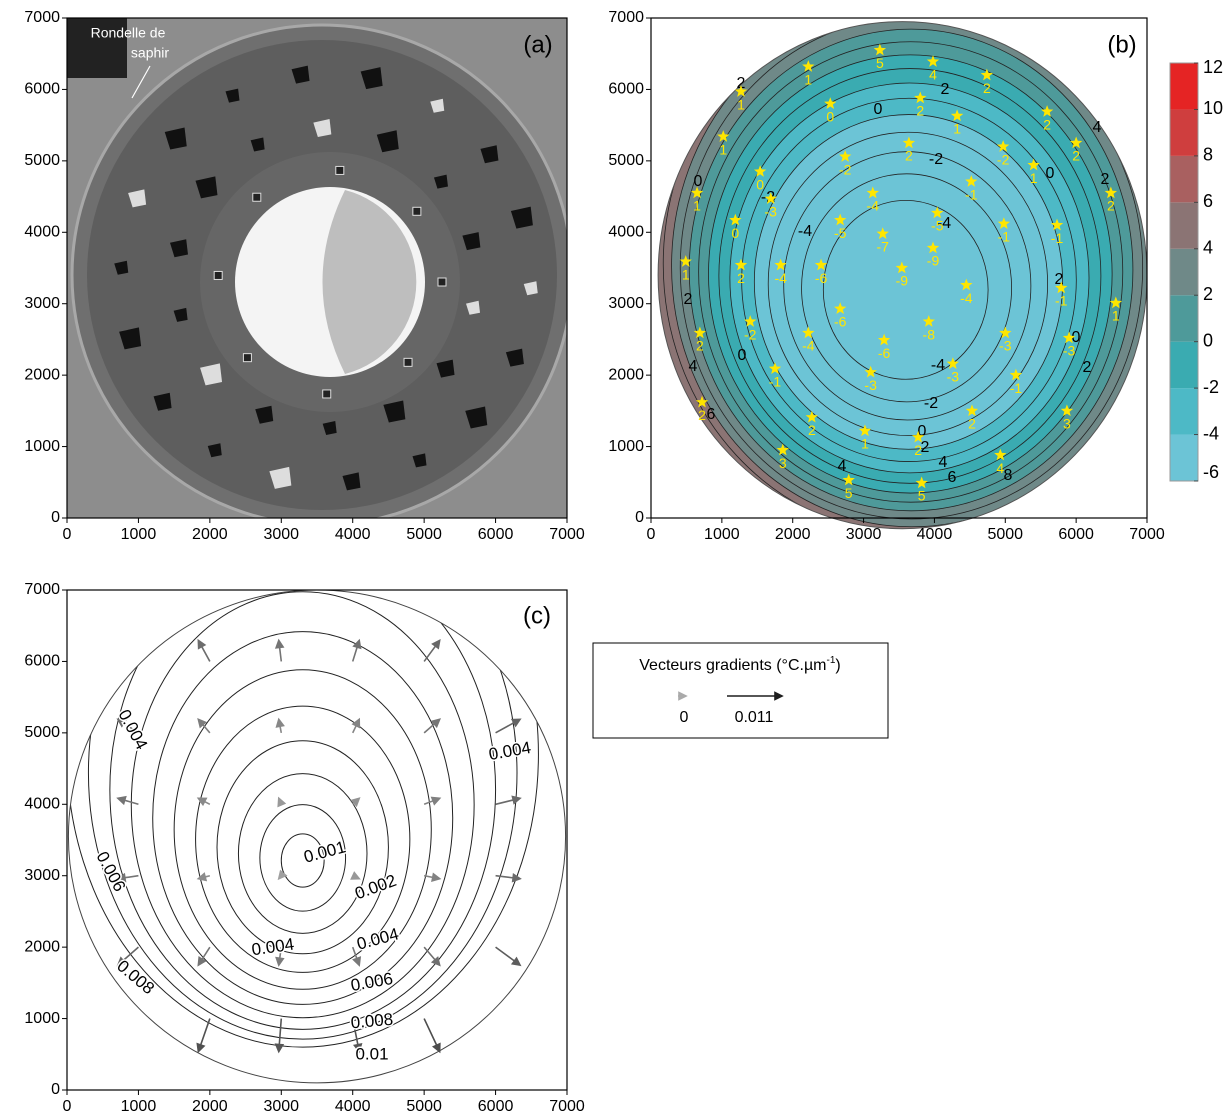 This screenshot has height=1119, width=1227. What do you see at coordinates (1147, 534) in the screenshot?
I see `x-tick-label: 7000` at bounding box center [1147, 534].